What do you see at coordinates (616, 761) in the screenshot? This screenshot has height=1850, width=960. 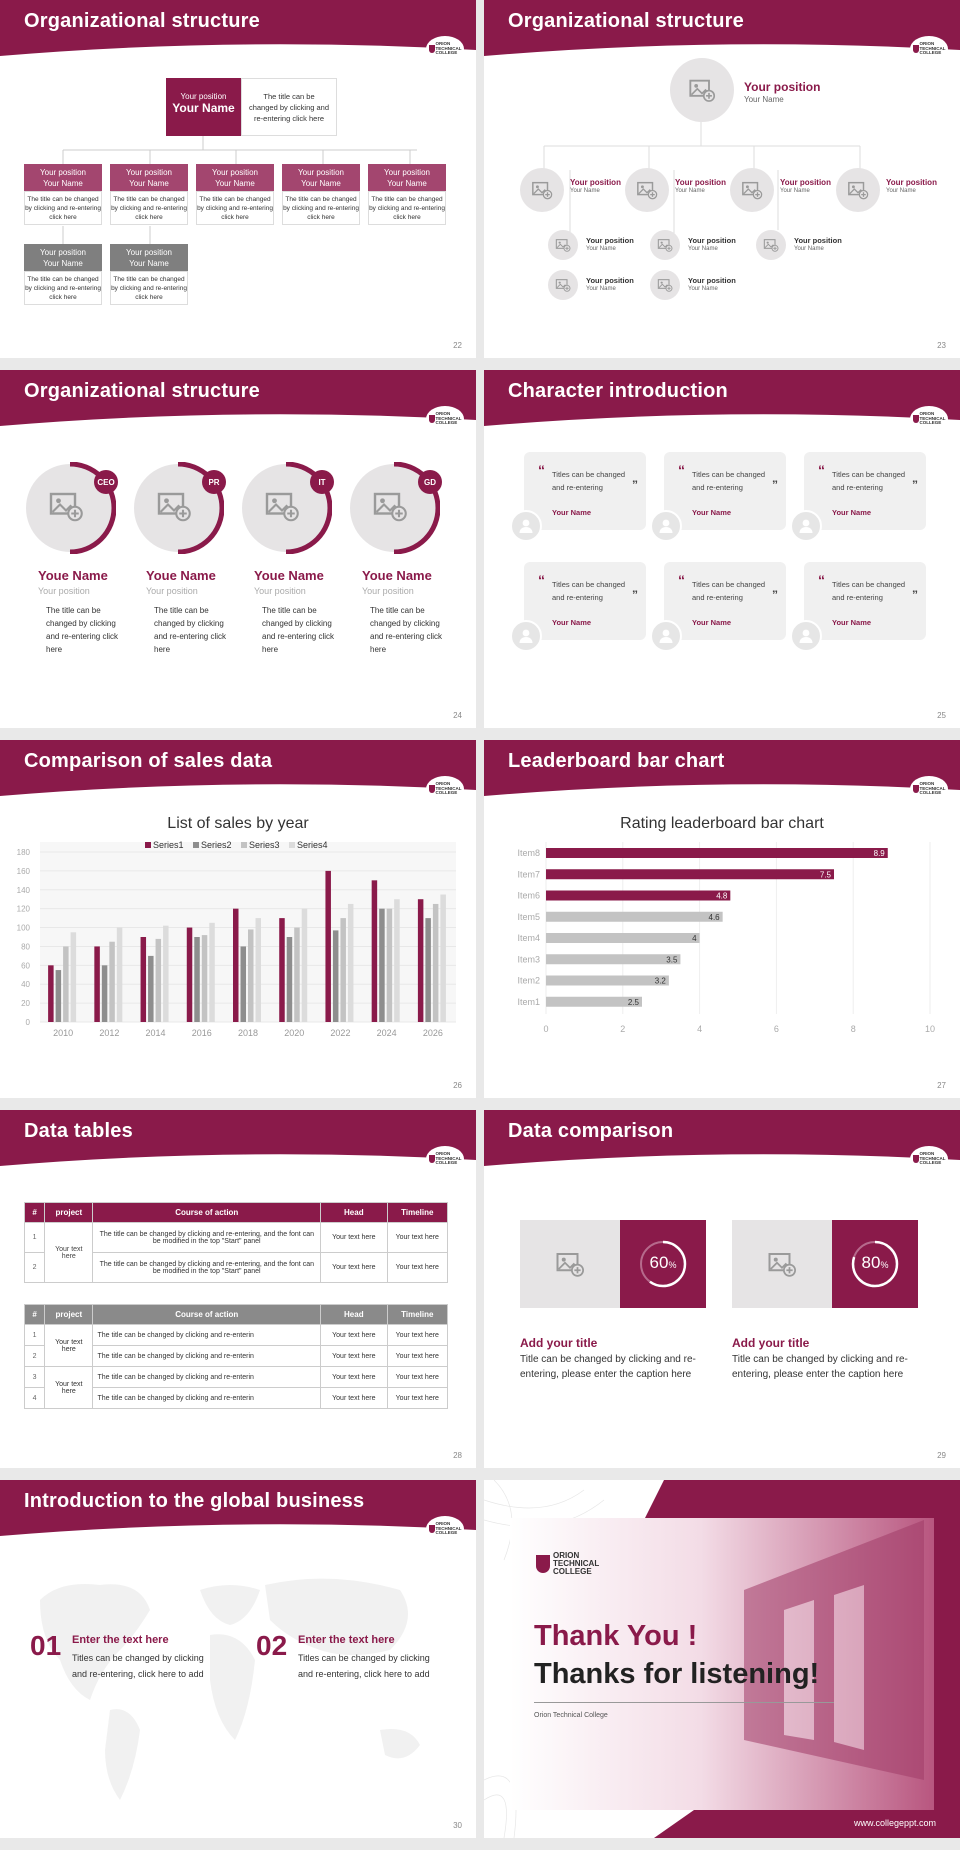 I see `slide-title: Leaderboard bar chart` at bounding box center [616, 761].